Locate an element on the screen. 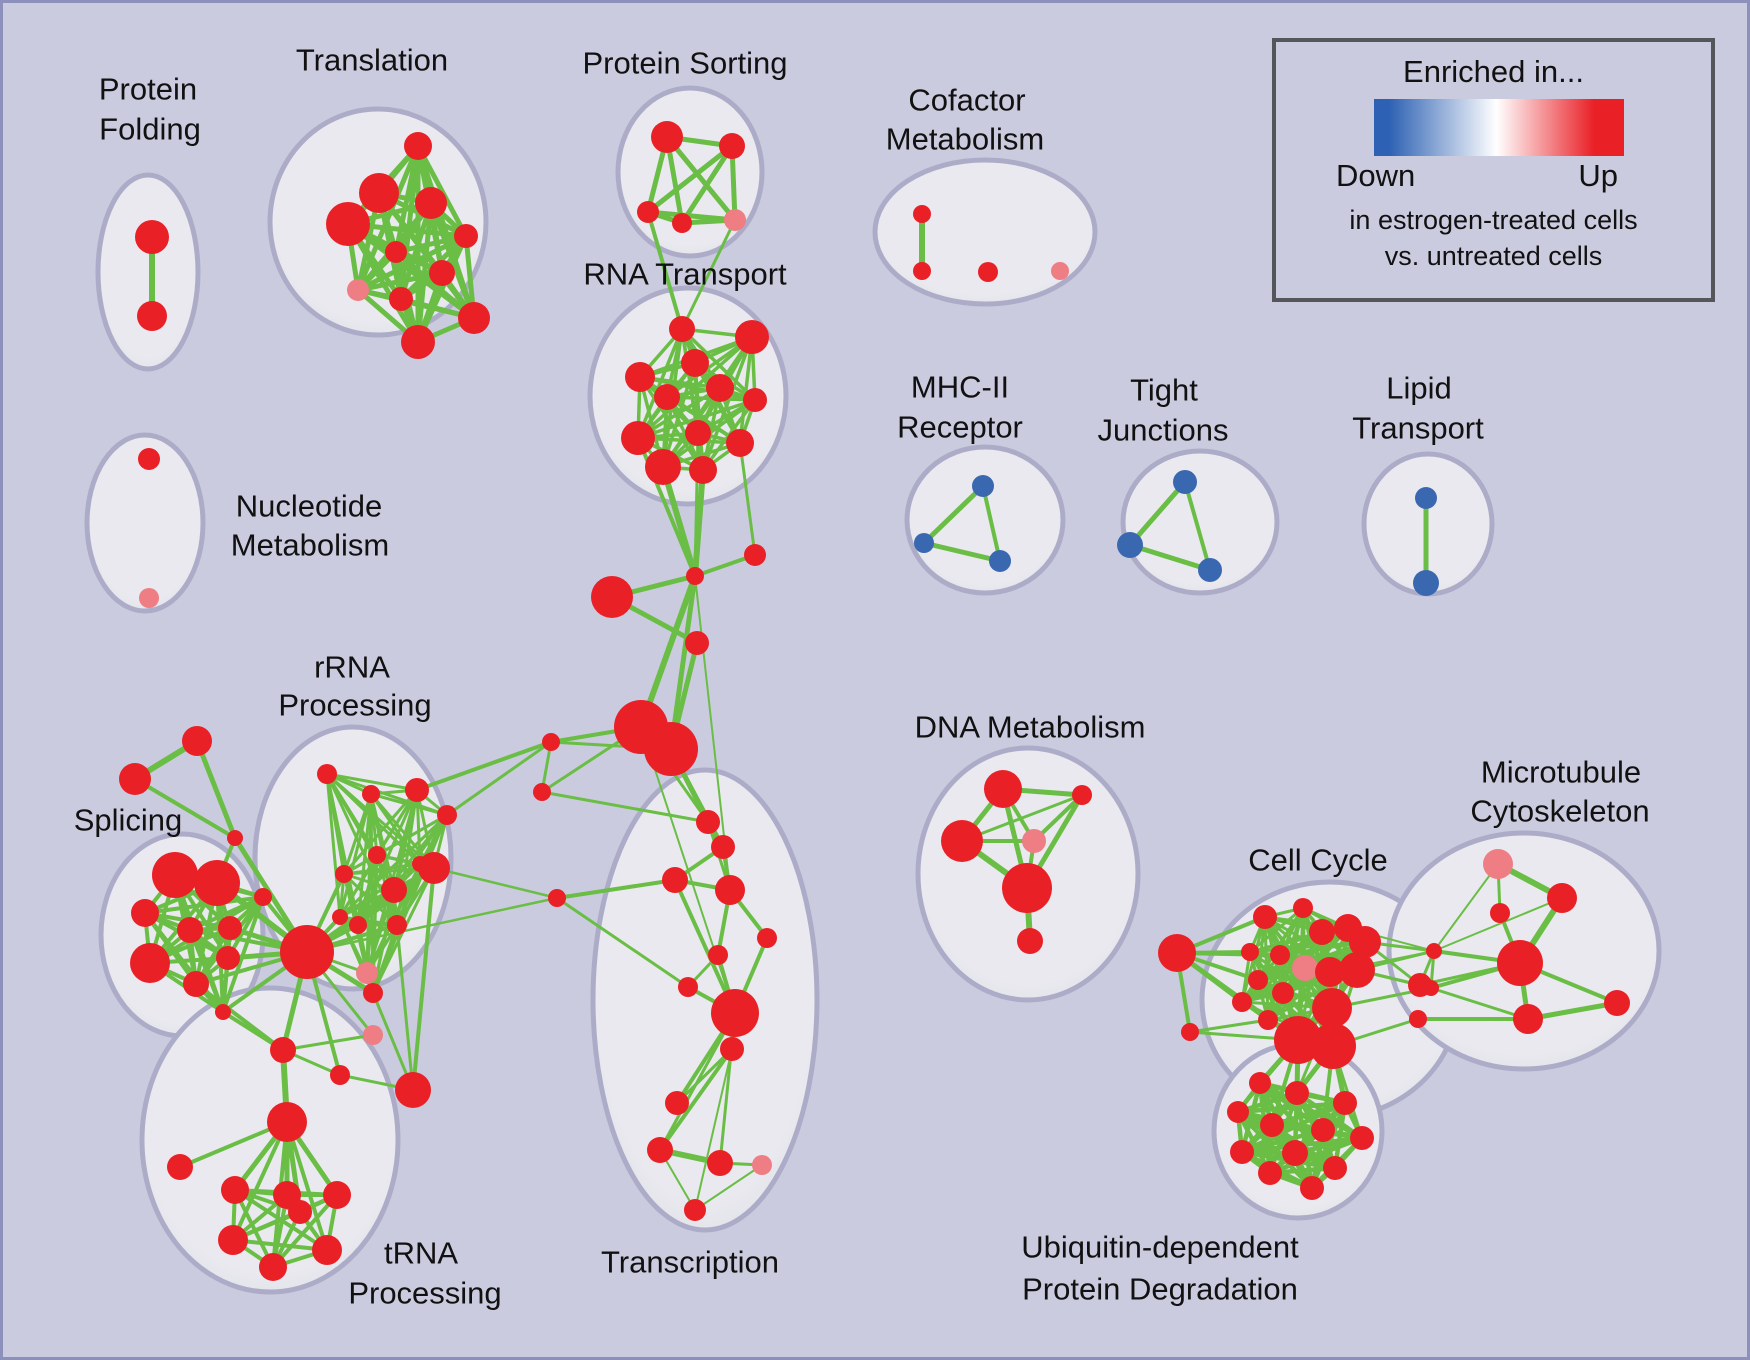 This screenshot has width=1750, height=1360. node-mc2 is located at coordinates (1431, 988).